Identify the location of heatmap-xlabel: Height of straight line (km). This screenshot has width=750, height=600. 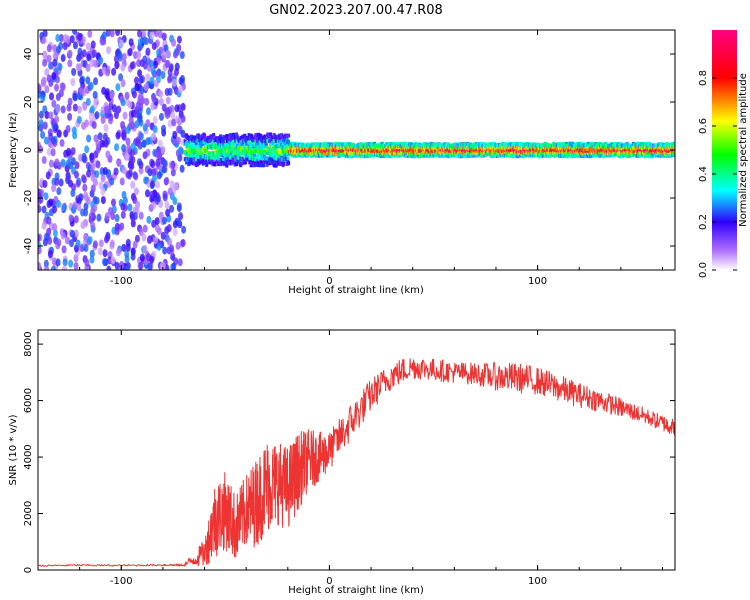
(356, 290).